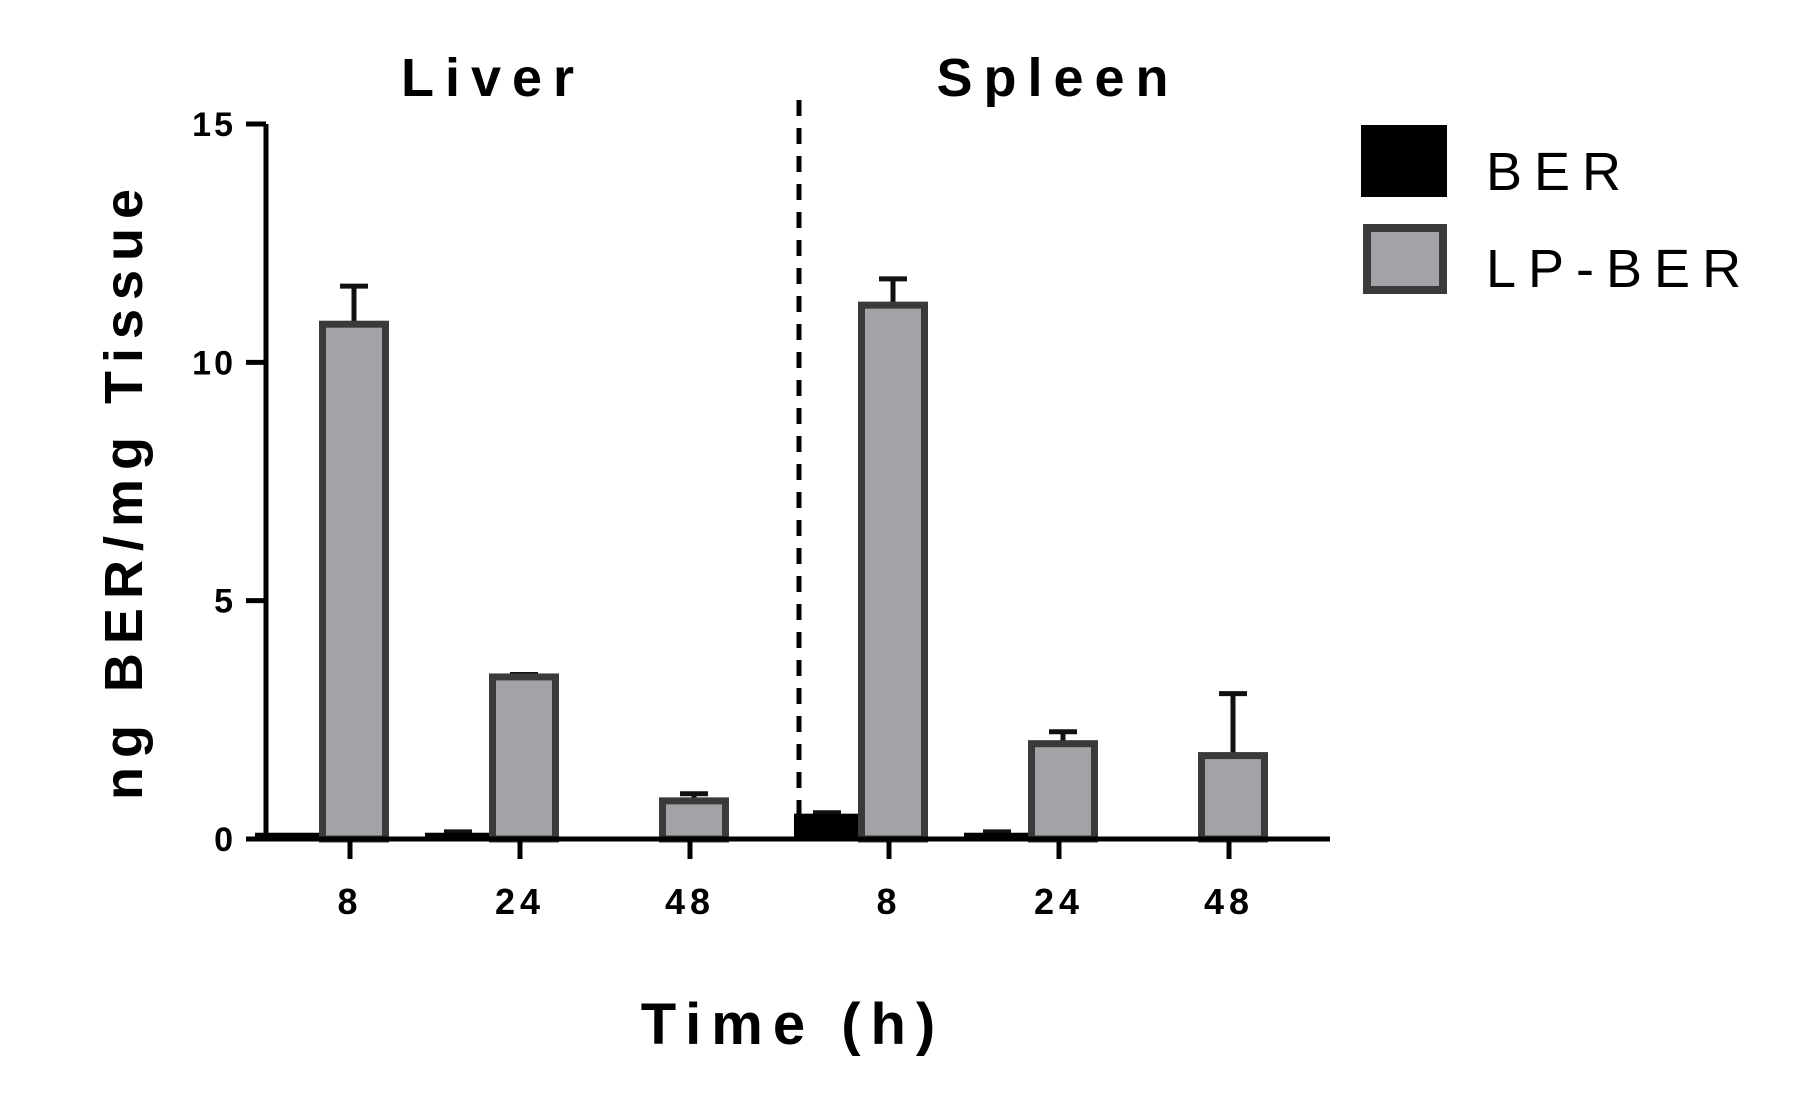  I want to click on y-tick-label: 10, so click(214, 363).